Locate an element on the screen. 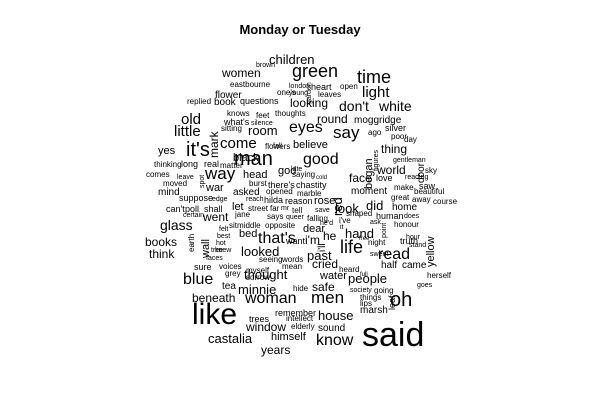 Image resolution: width=600 pixels, height=400 pixels. cloud-word: don't is located at coordinates (354, 106).